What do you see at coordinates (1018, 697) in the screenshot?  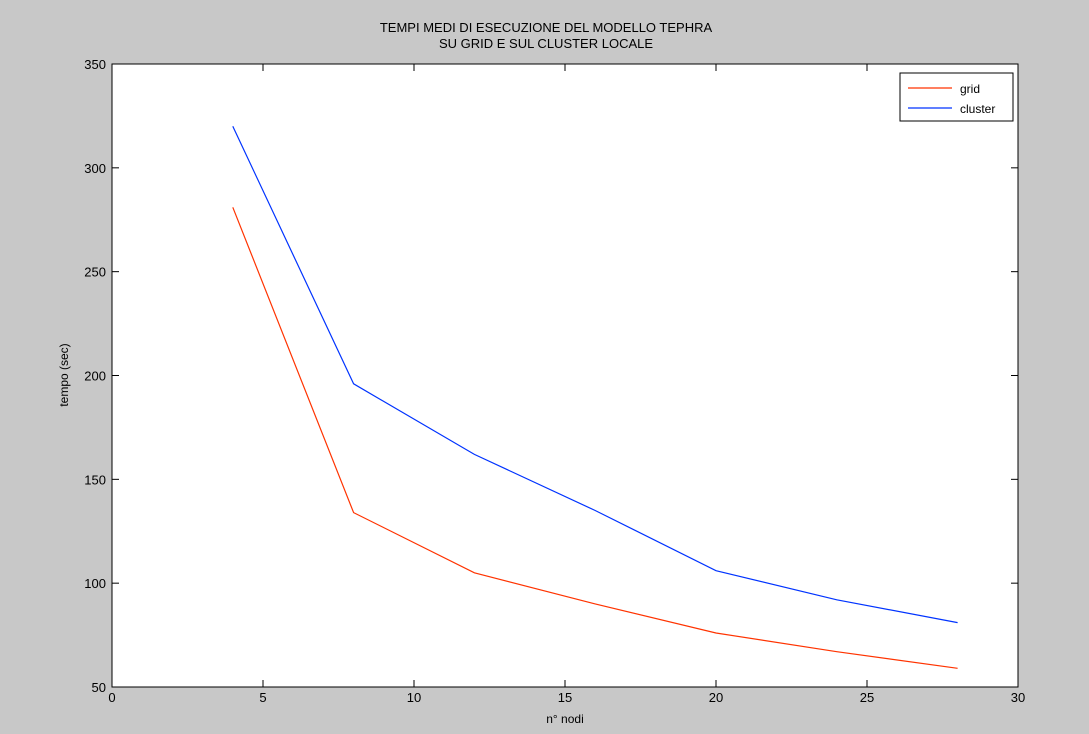 I see `x-tick-label: 30` at bounding box center [1018, 697].